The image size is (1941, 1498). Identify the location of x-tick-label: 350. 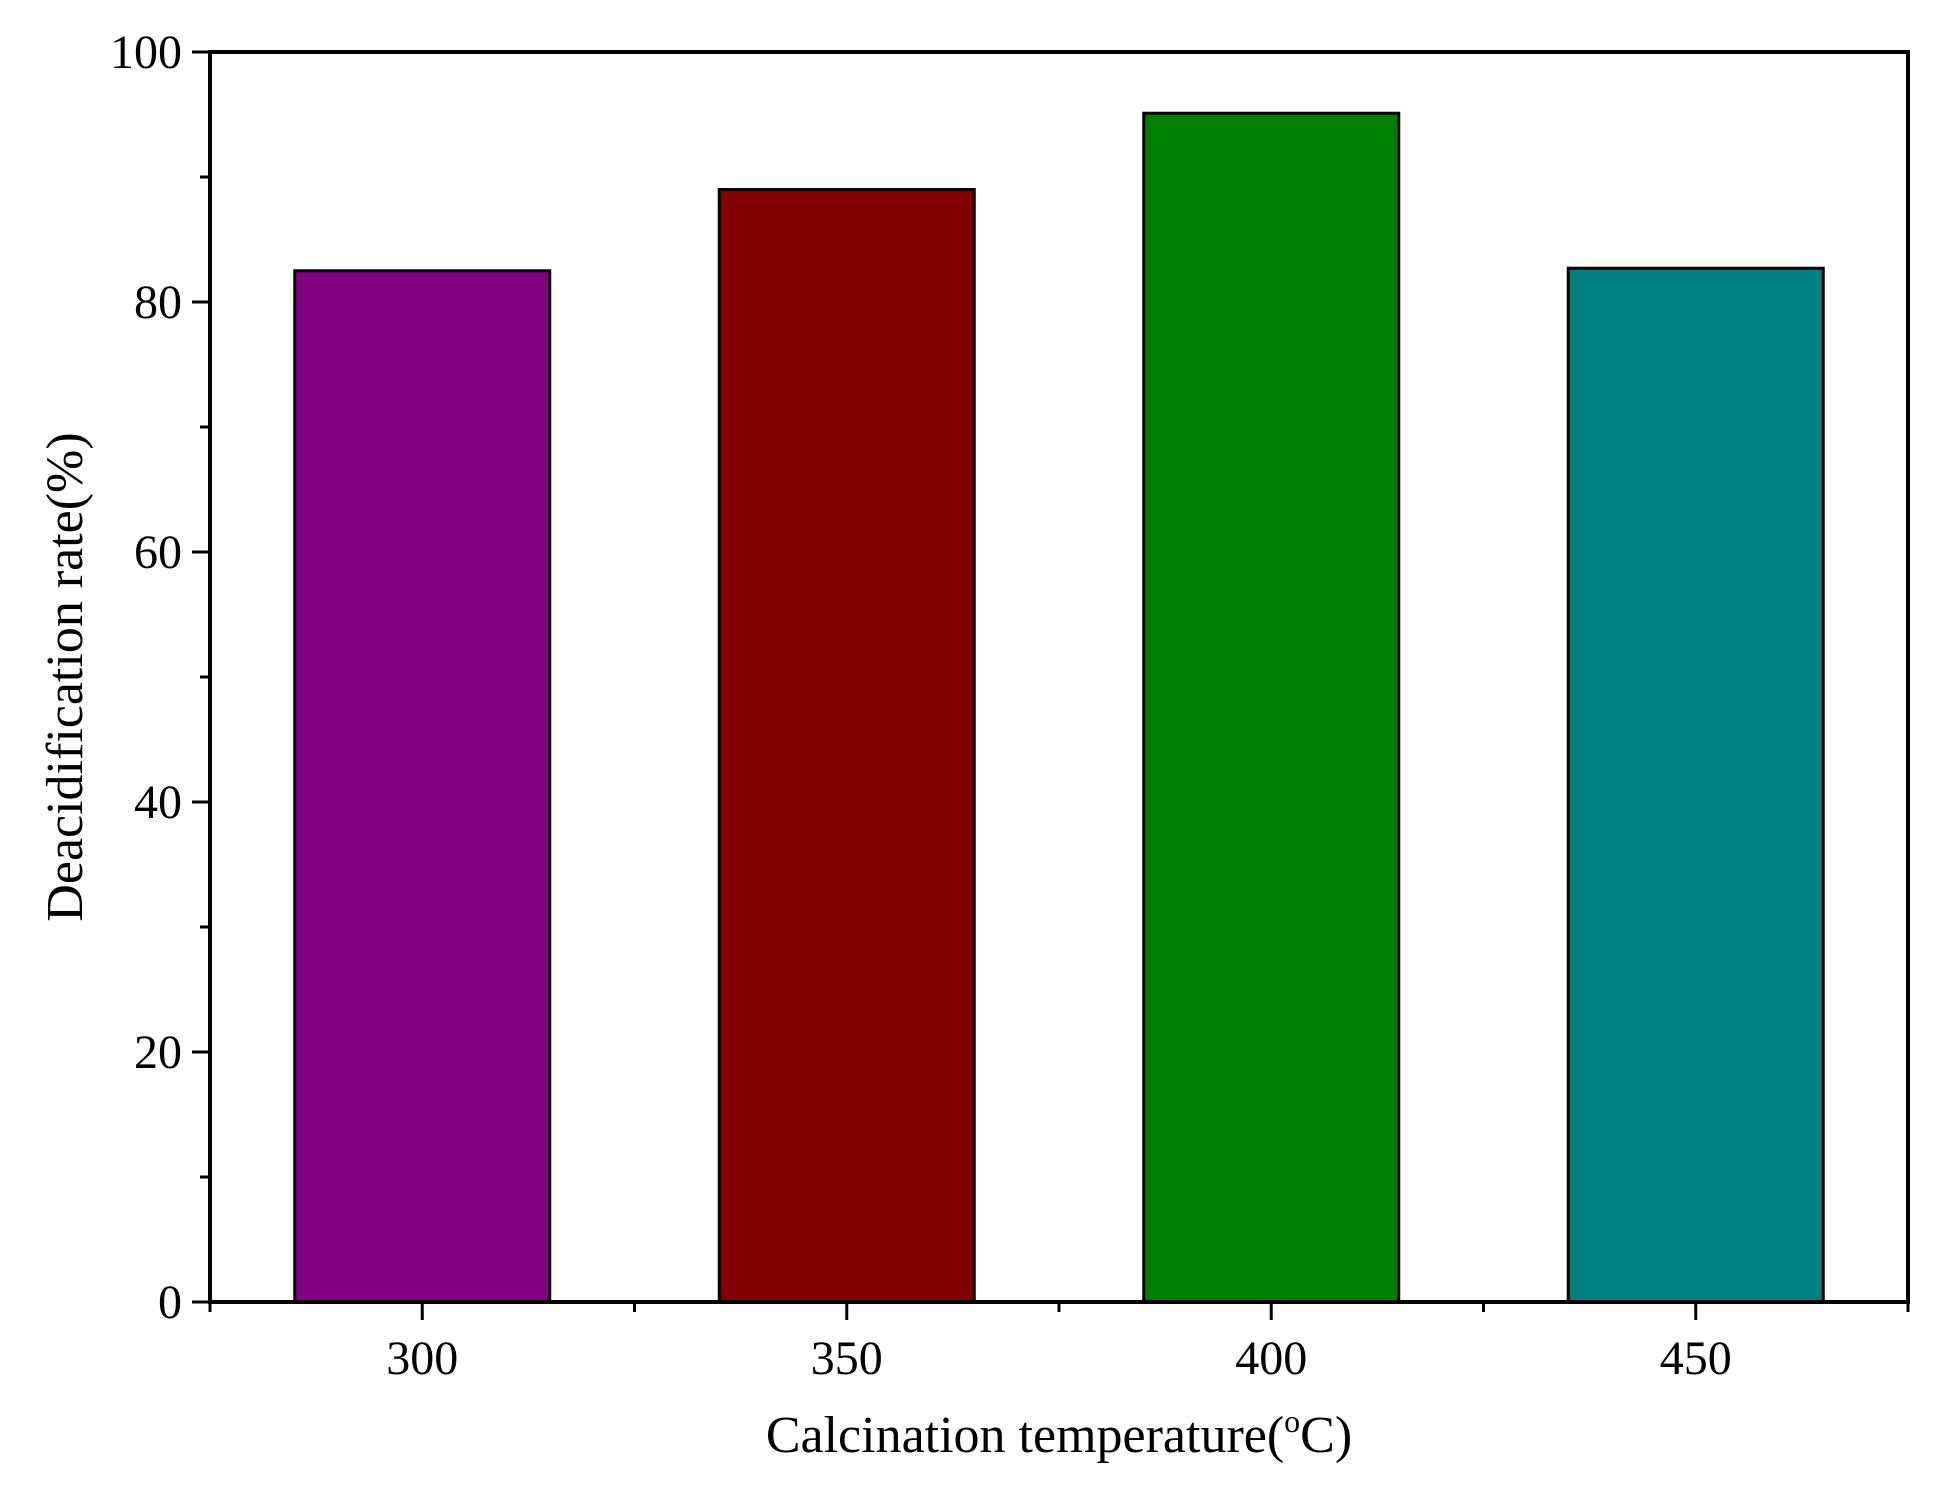
(847, 1358).